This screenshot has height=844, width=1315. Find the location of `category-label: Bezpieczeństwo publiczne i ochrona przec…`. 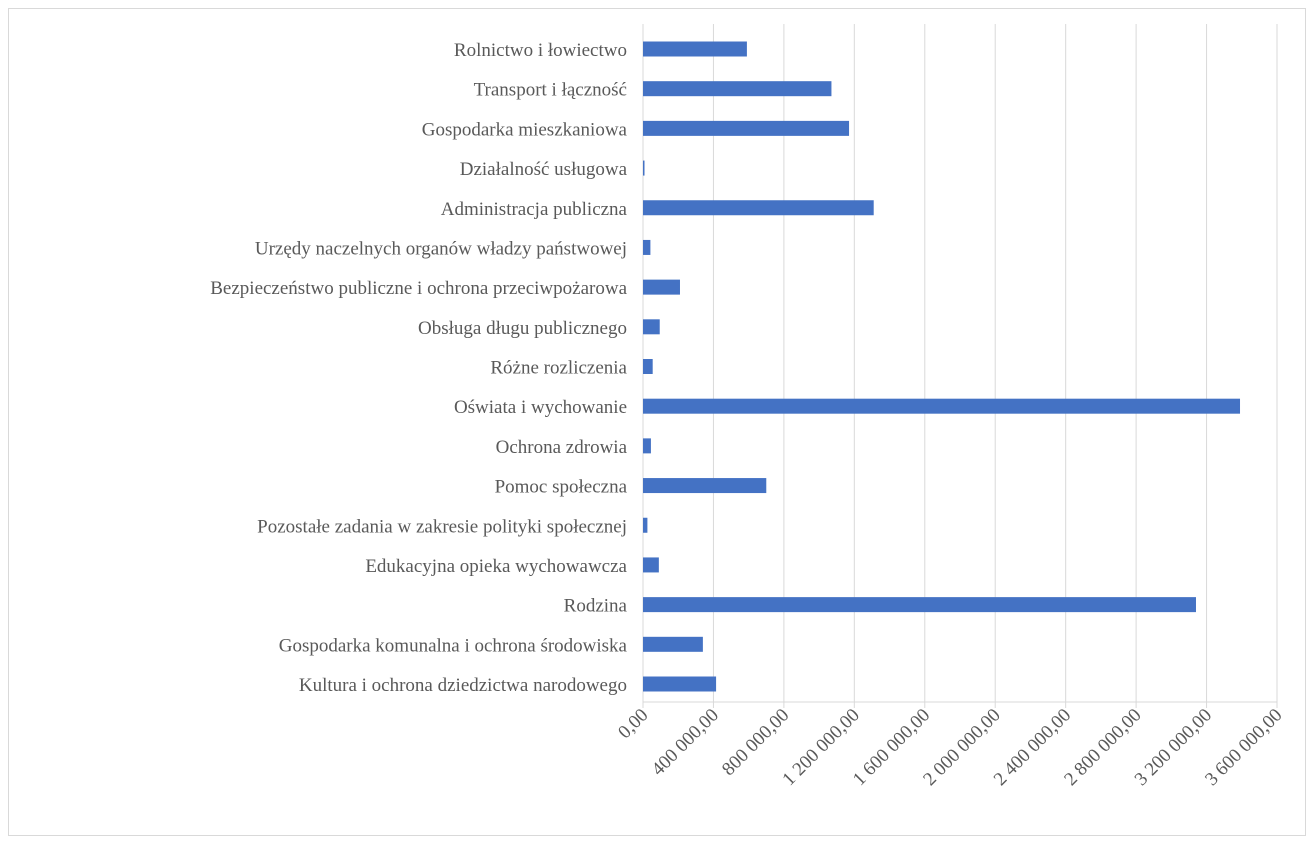

category-label: Bezpieczeństwo publiczne i ochrona przec… is located at coordinates (418, 288).